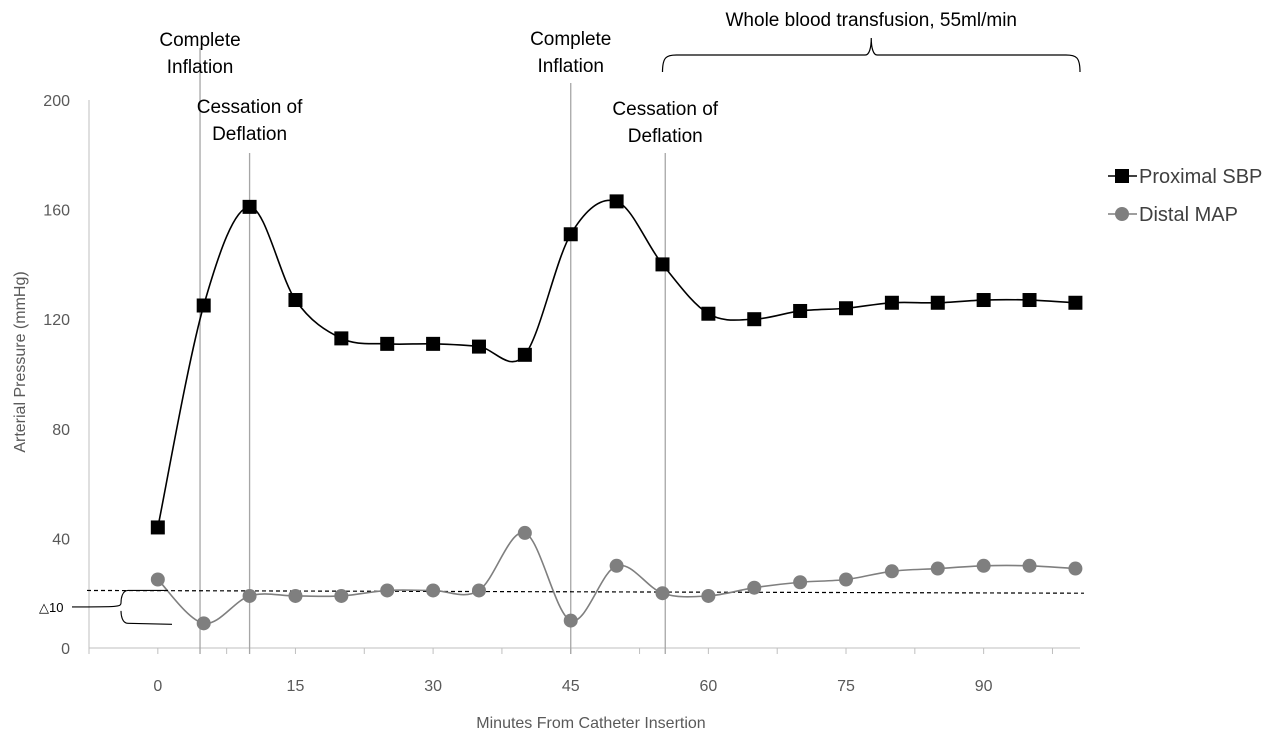 This screenshot has height=734, width=1275. What do you see at coordinates (1185, 196) in the screenshot?
I see `legend: Proximal SBP Distal MAP` at bounding box center [1185, 196].